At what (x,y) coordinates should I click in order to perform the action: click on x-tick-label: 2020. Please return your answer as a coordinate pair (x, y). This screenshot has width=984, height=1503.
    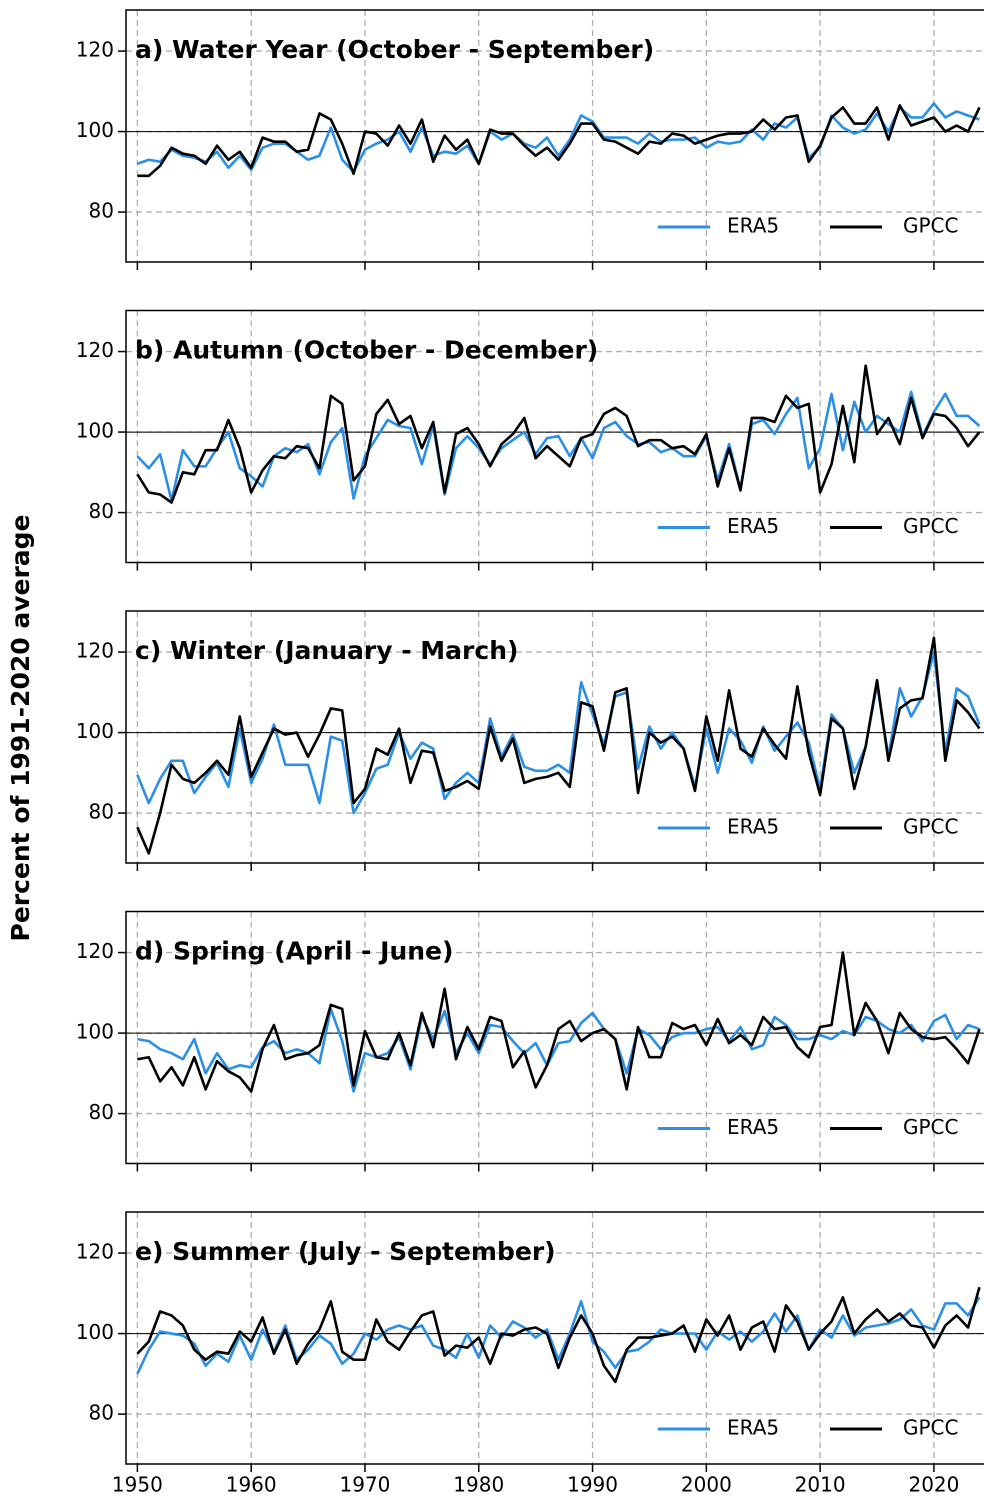
    Looking at the image, I should click on (933, 1485).